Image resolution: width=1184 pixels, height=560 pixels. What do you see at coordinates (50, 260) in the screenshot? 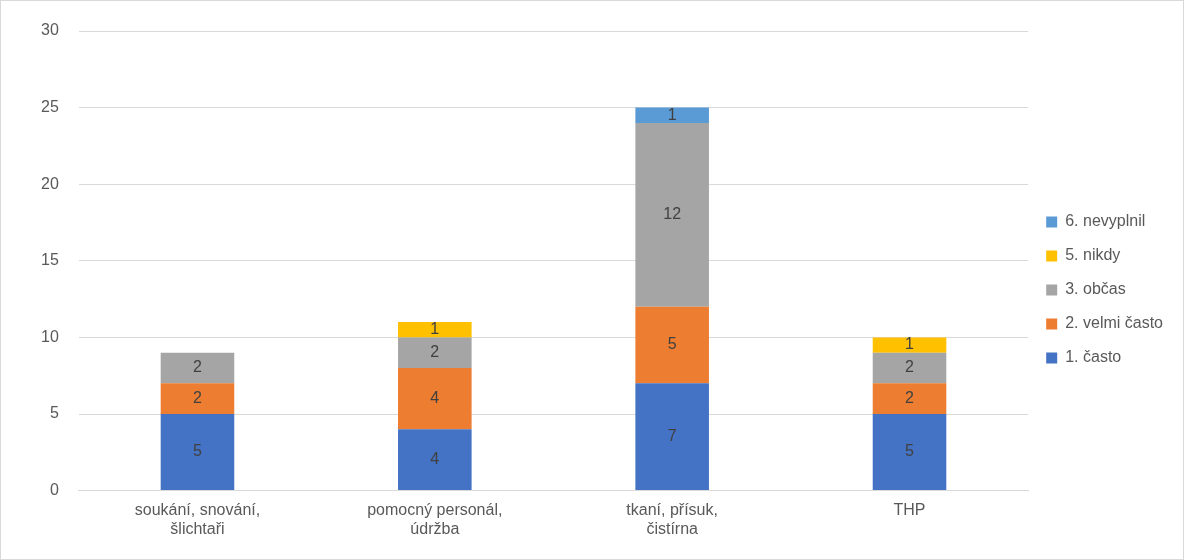
I see `y-tick-label: 15` at bounding box center [50, 260].